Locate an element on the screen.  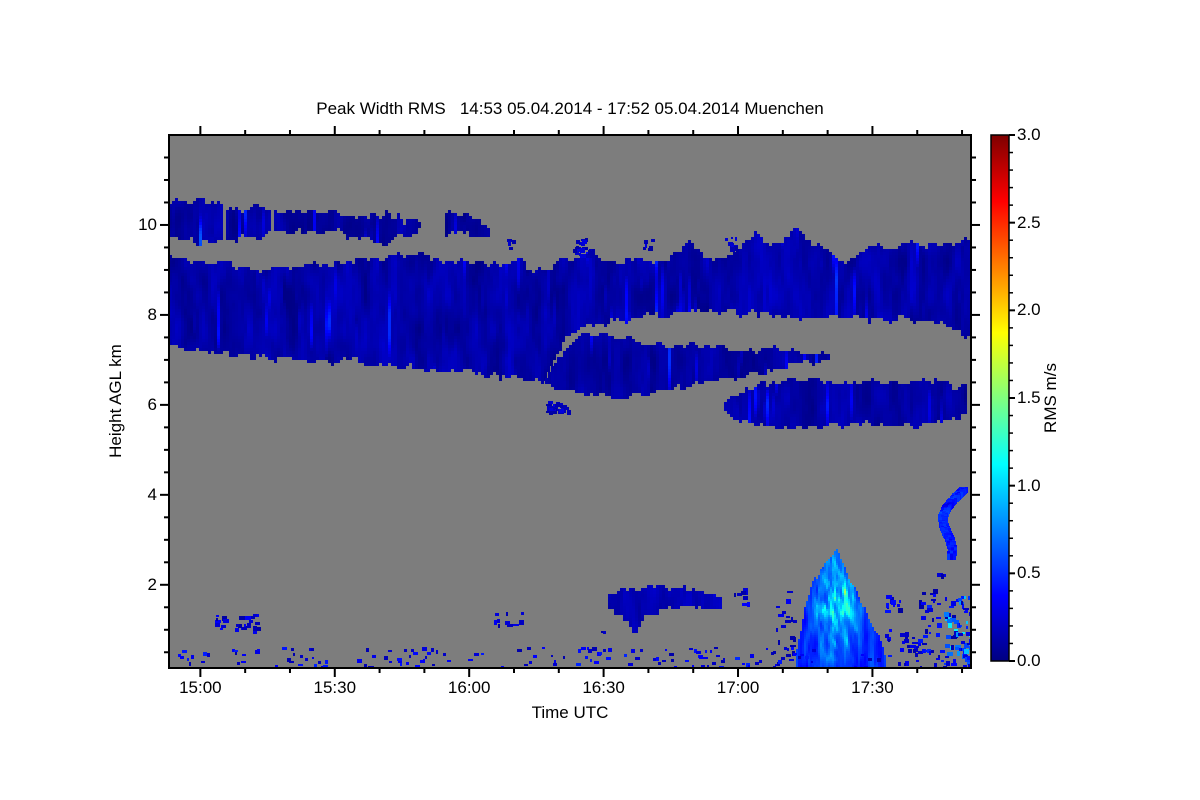
x-tick-label: 15:00 is located at coordinates (200, 687).